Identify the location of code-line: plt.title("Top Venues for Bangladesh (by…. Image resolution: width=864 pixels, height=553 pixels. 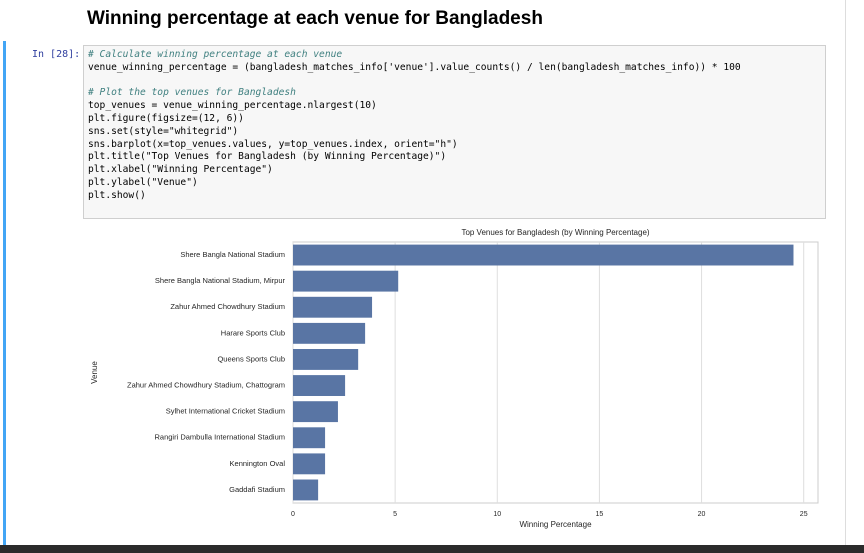
(267, 157).